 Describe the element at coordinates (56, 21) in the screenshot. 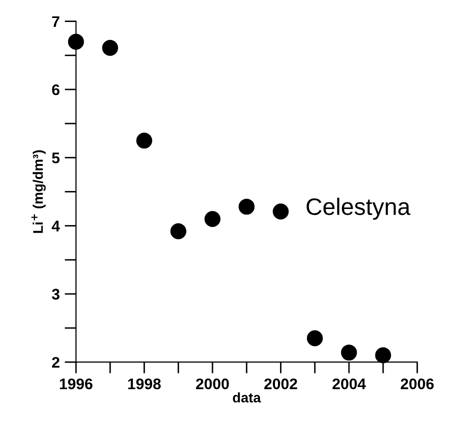

I see `y-tick-label: 7` at that location.